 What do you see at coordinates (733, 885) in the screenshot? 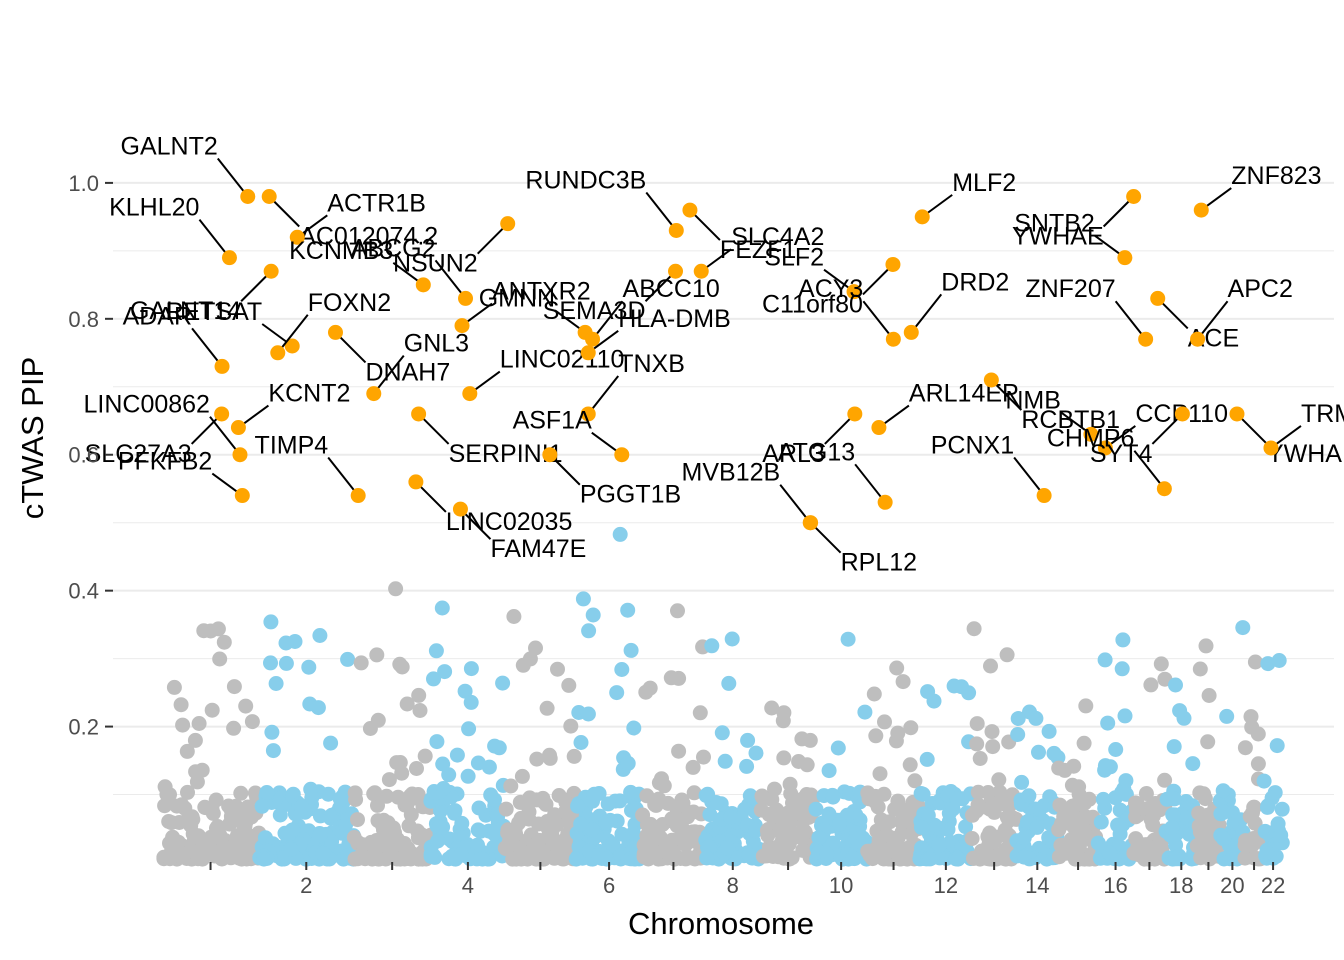
I see `x-tick-label: 8` at bounding box center [733, 885].